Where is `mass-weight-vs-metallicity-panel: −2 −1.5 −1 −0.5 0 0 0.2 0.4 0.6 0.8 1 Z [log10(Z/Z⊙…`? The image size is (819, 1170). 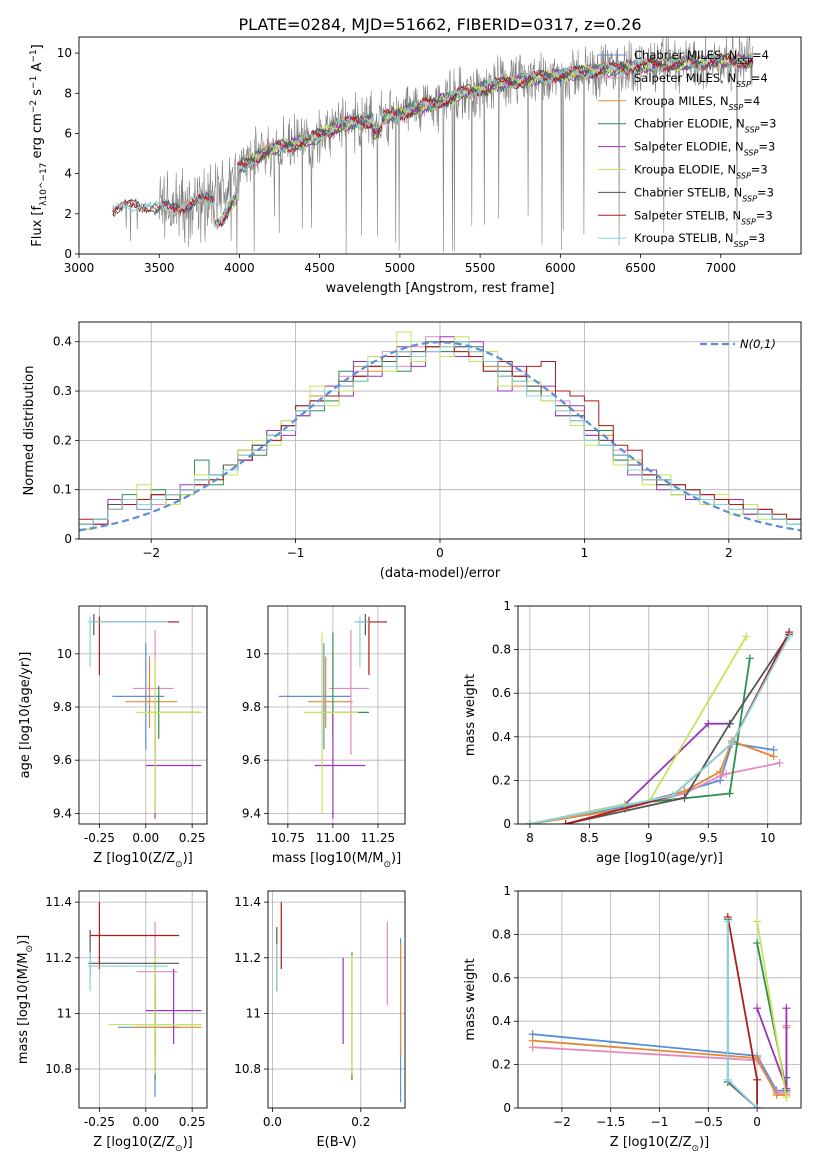
mass-weight-vs-metallicity-panel: −2 −1.5 −1 −0.5 0 0 0.2 0.4 0.6 0.8 1 Z [log10(Z/Z⊙… is located at coordinates (632, 1019).